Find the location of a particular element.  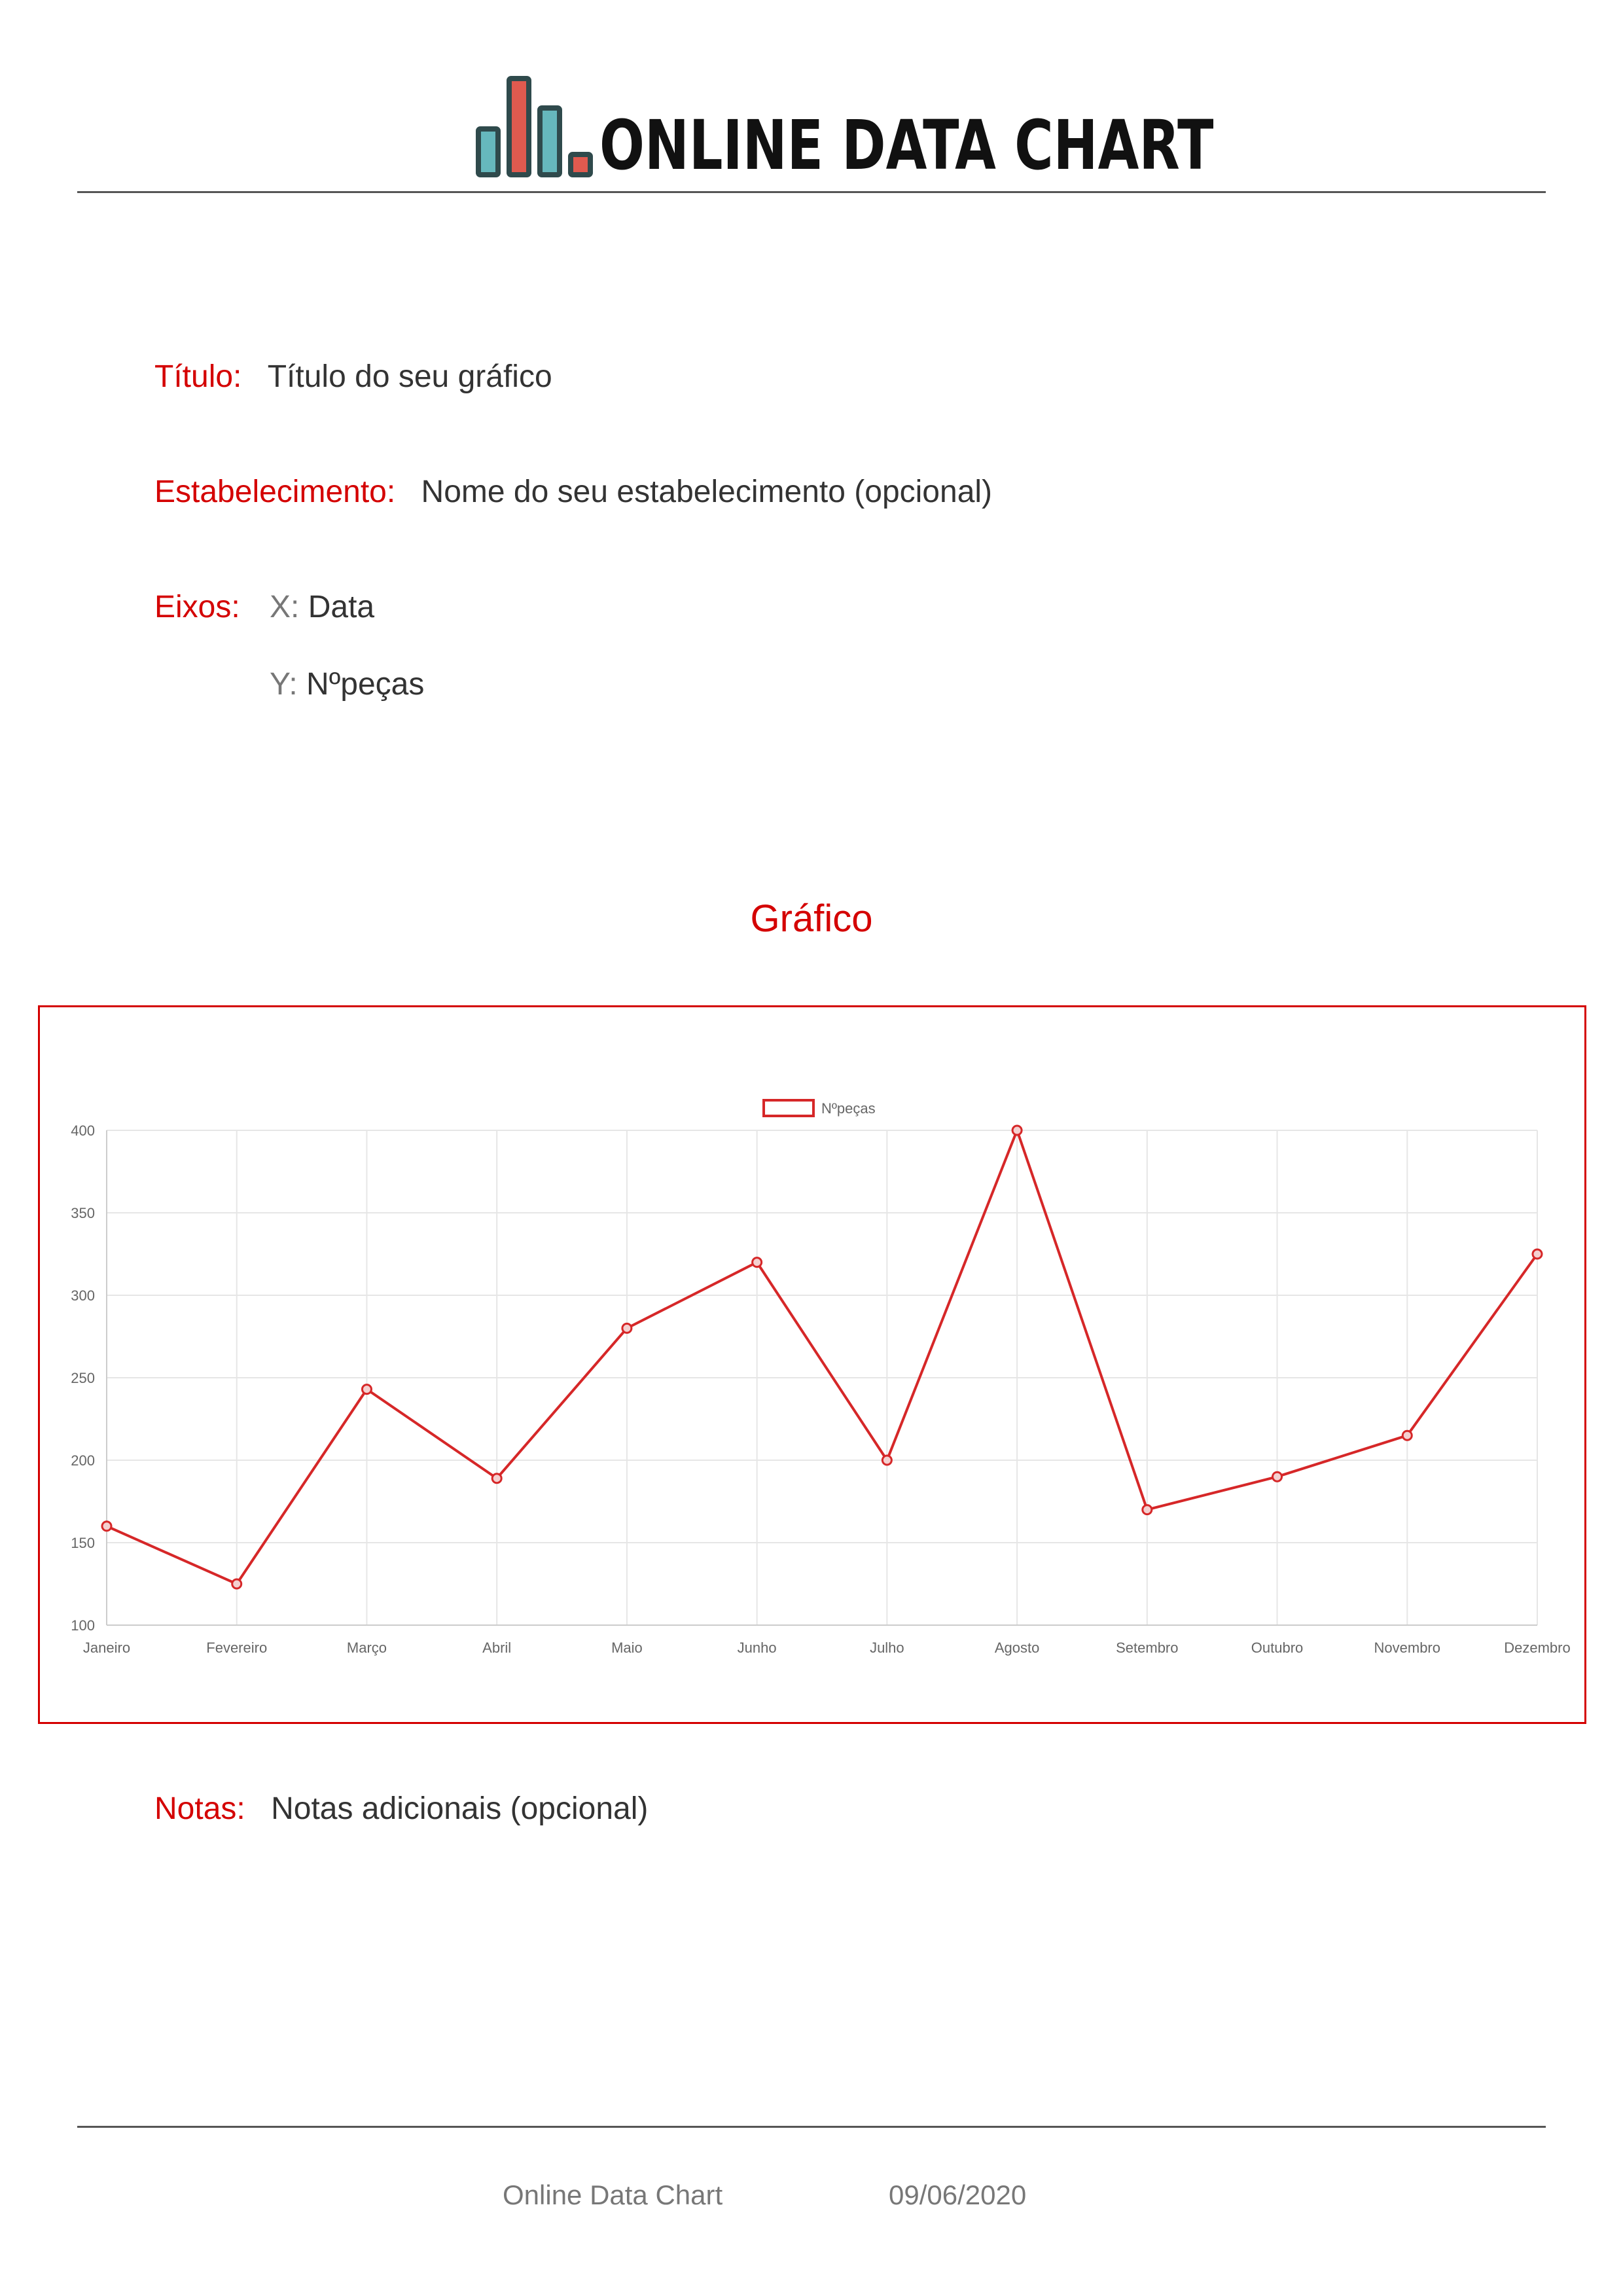

chart-section-title: Gráfico is located at coordinates (811, 919).